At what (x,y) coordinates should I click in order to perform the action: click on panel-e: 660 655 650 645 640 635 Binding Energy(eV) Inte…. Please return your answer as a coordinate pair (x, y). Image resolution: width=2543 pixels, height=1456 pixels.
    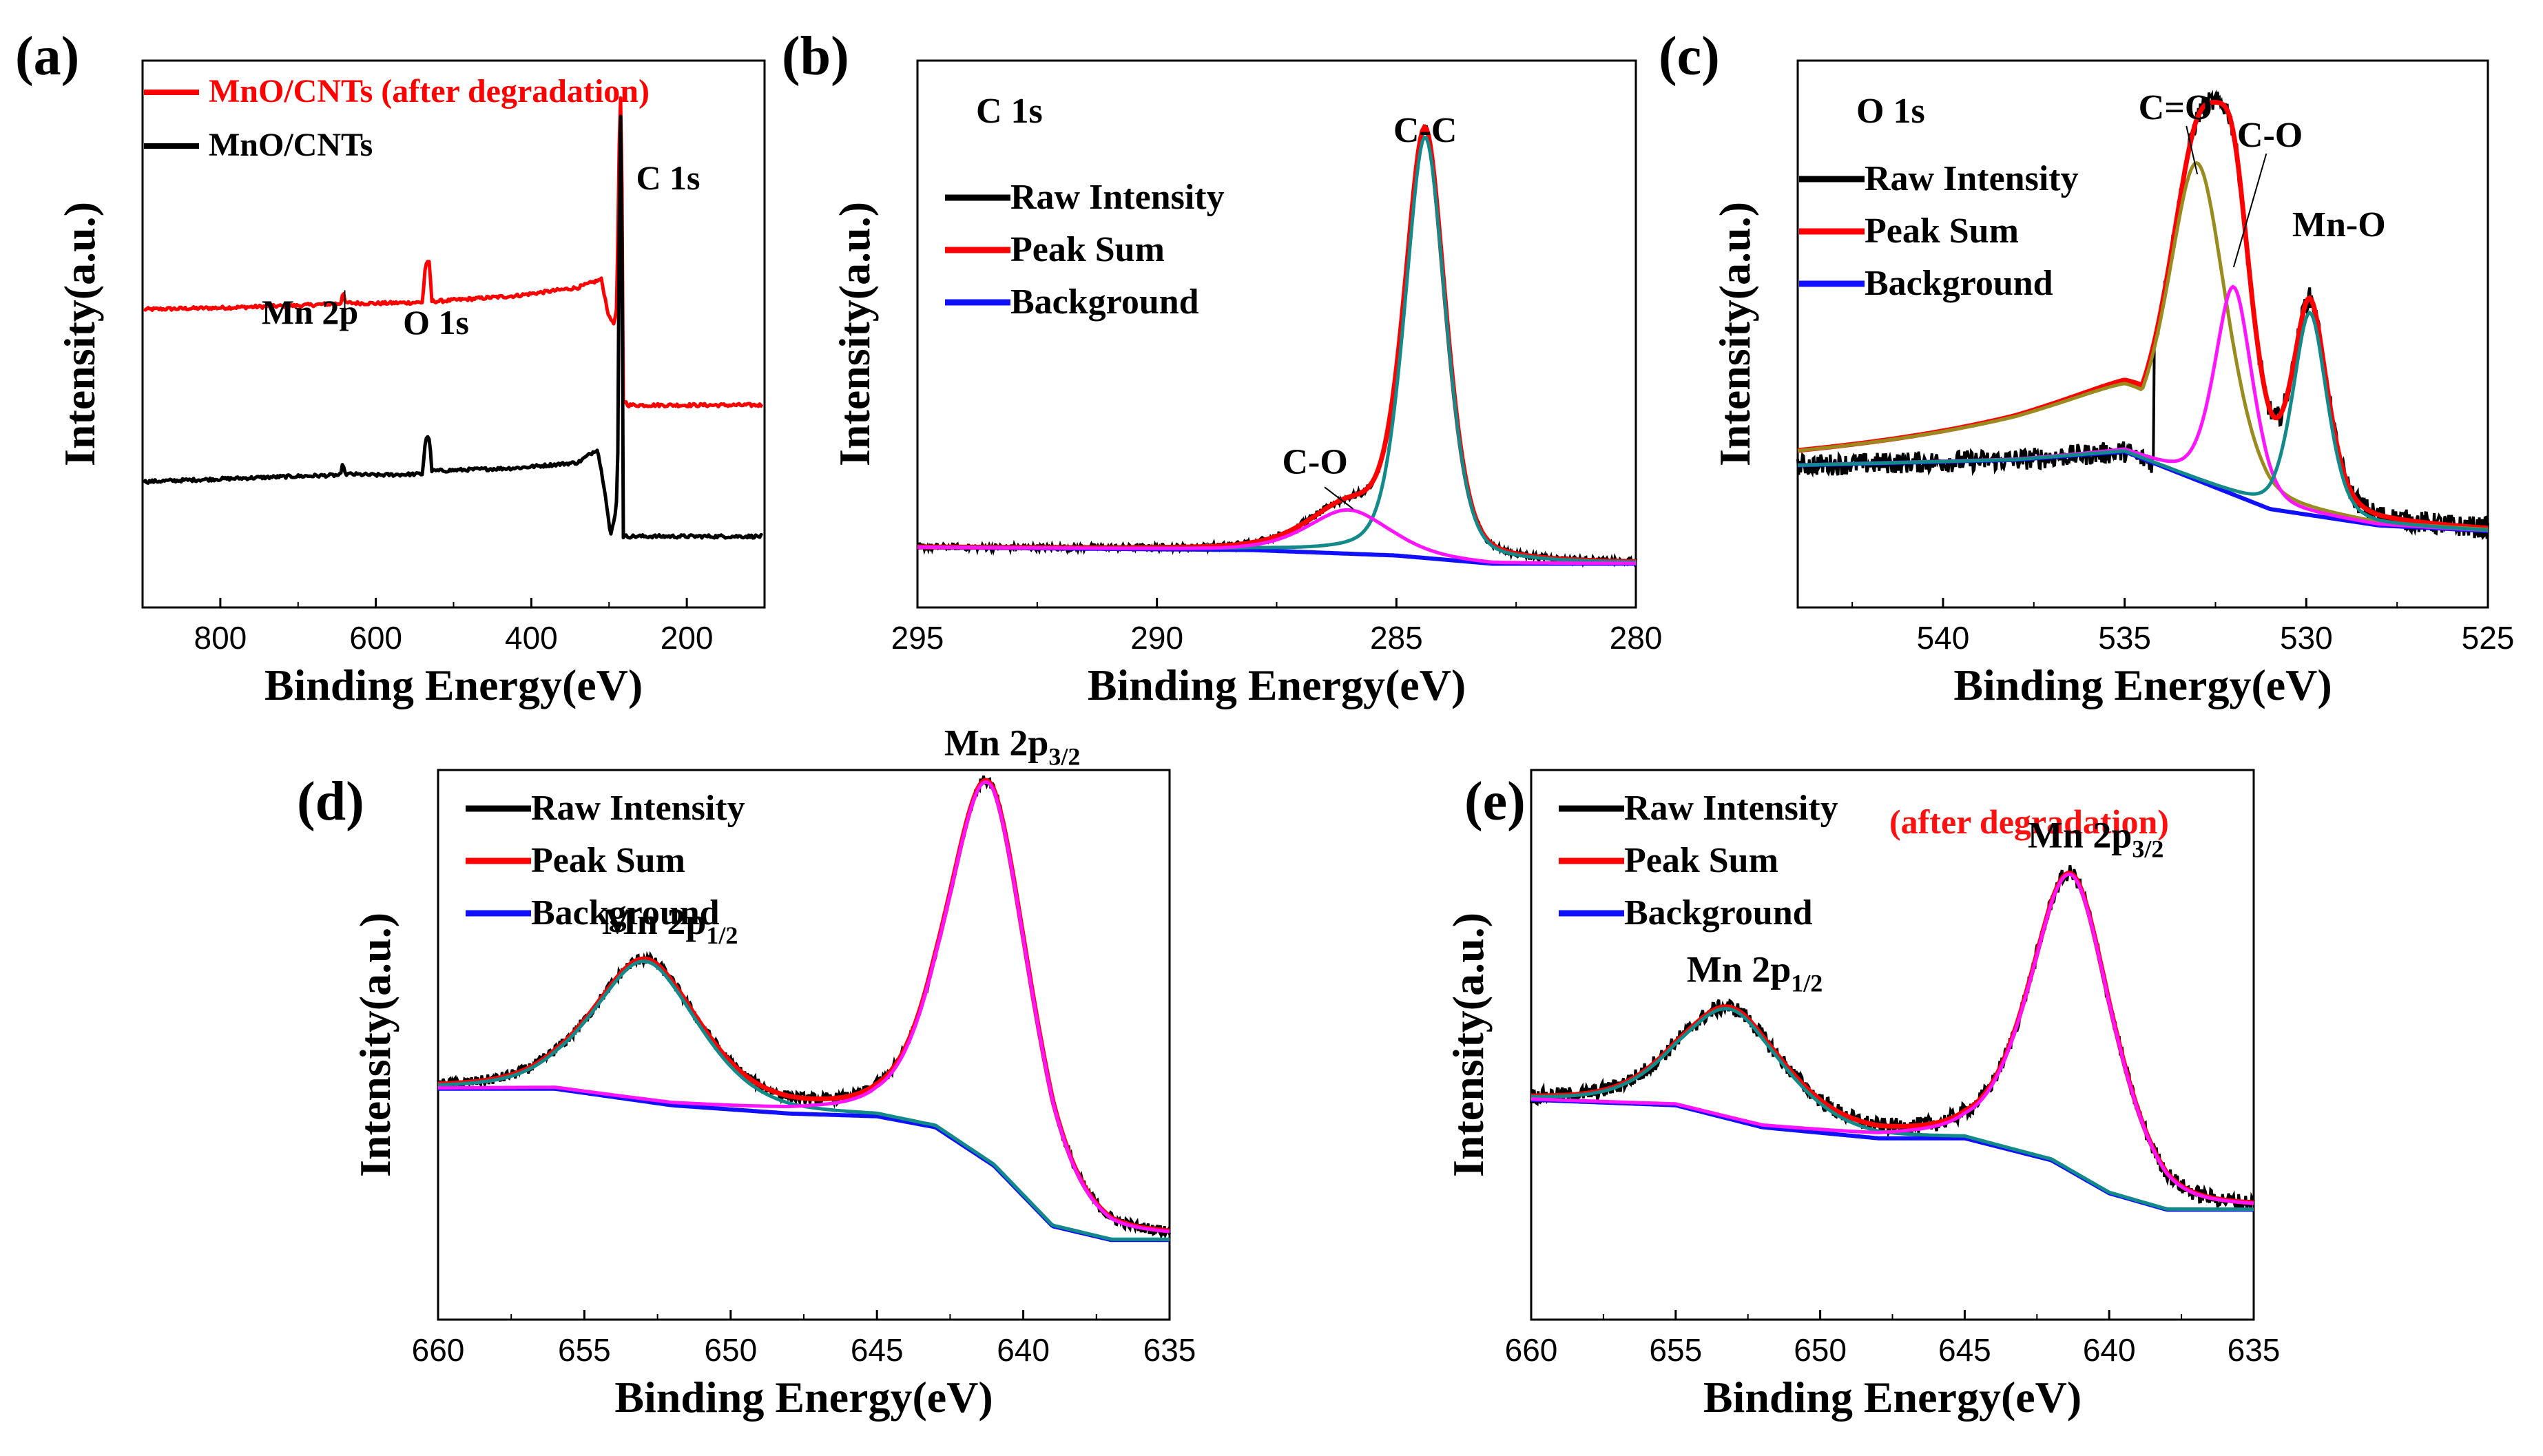
    Looking at the image, I should click on (1862, 1095).